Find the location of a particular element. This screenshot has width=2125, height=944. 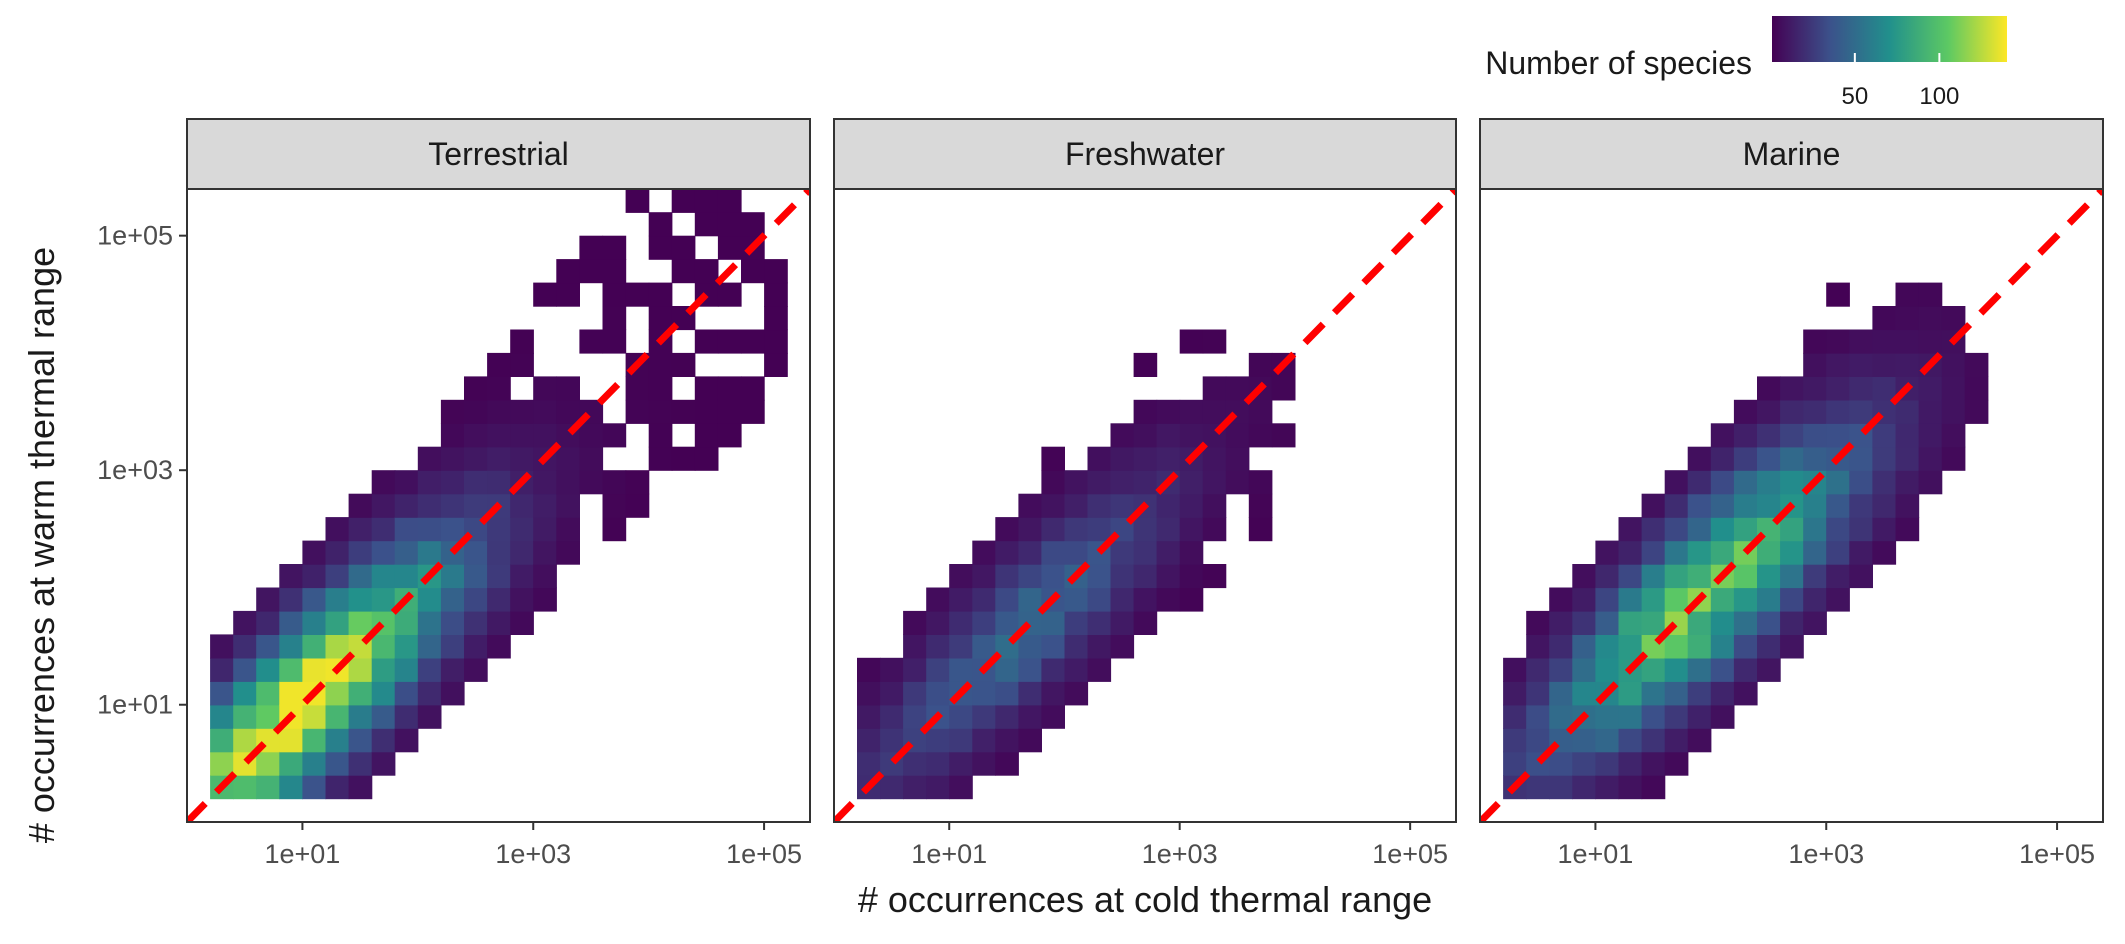

y-tick-label: 1e+03 is located at coordinates (135, 470).